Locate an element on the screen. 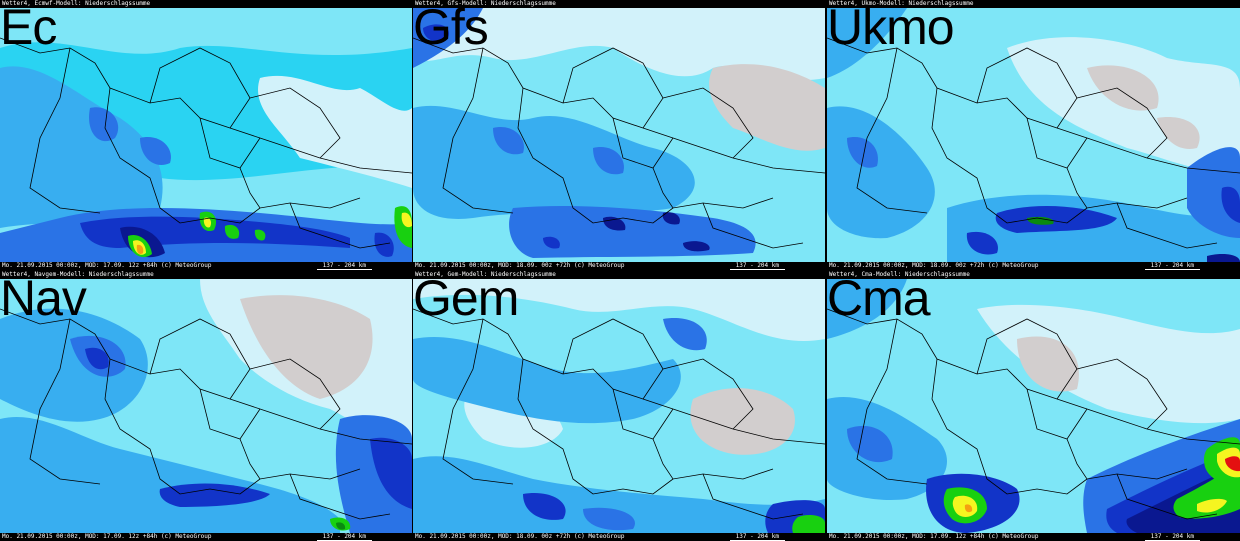  panel-header: Wetter4, Gem-Modell: Niederschlagssumme is located at coordinates (619, 275).